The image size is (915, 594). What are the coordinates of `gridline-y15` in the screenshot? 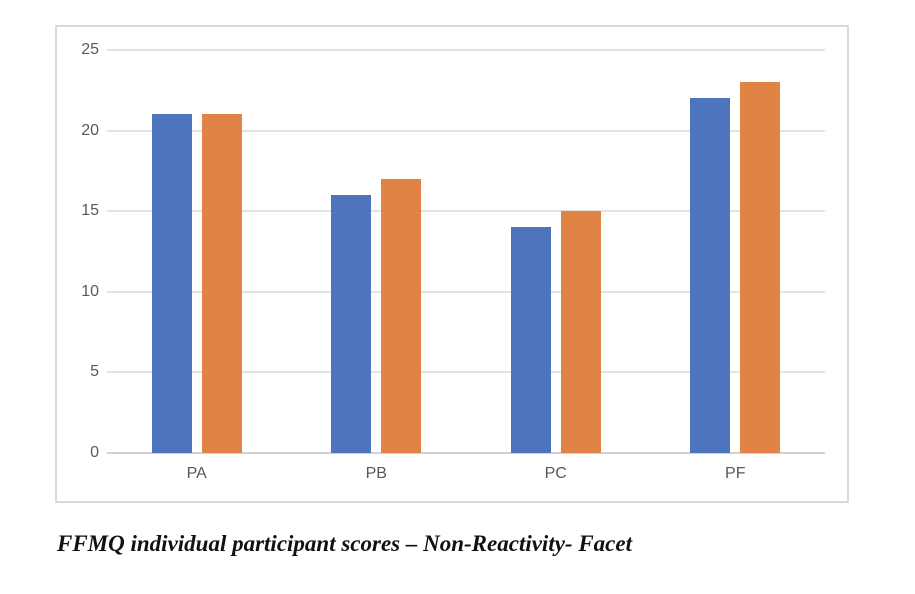 It's located at (466, 211).